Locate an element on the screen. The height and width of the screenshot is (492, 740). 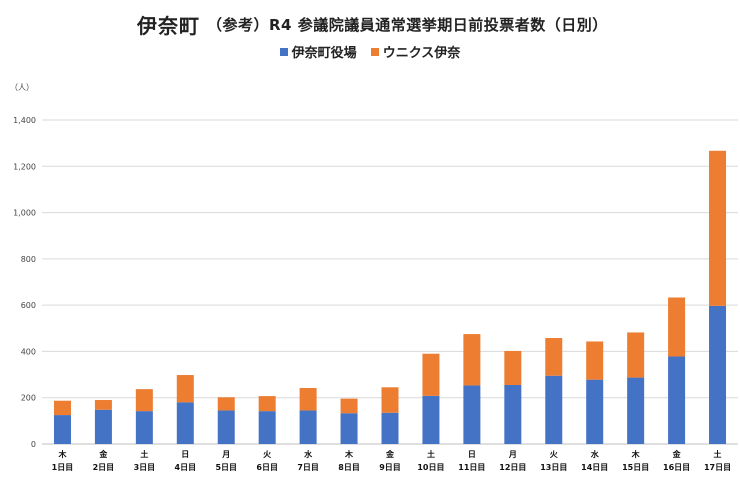
x-tick-day: 13日目 is located at coordinates (553, 467).